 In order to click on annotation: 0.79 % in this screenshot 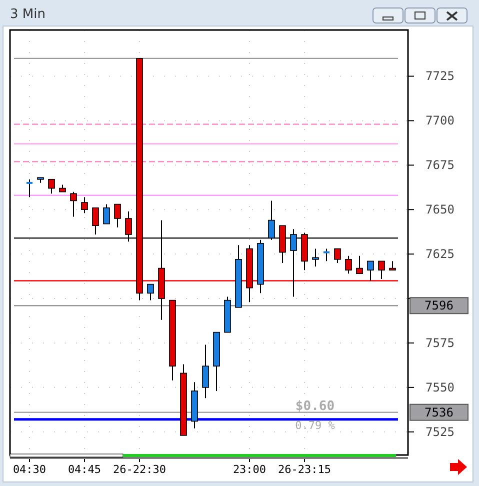, I will do `click(315, 425)`.